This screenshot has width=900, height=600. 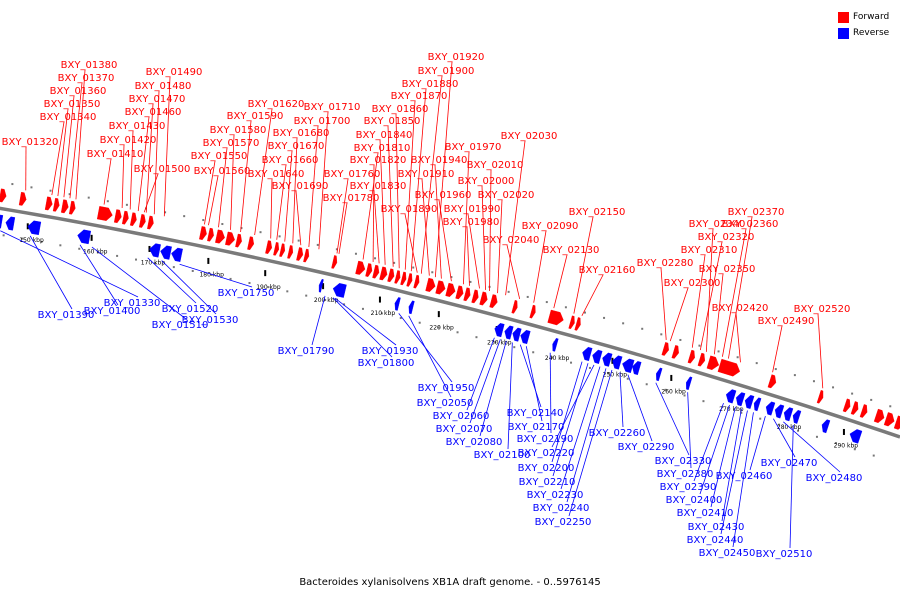 What do you see at coordinates (174, 72) in the screenshot?
I see `forward-gene-label: BXY_01490` at bounding box center [174, 72].